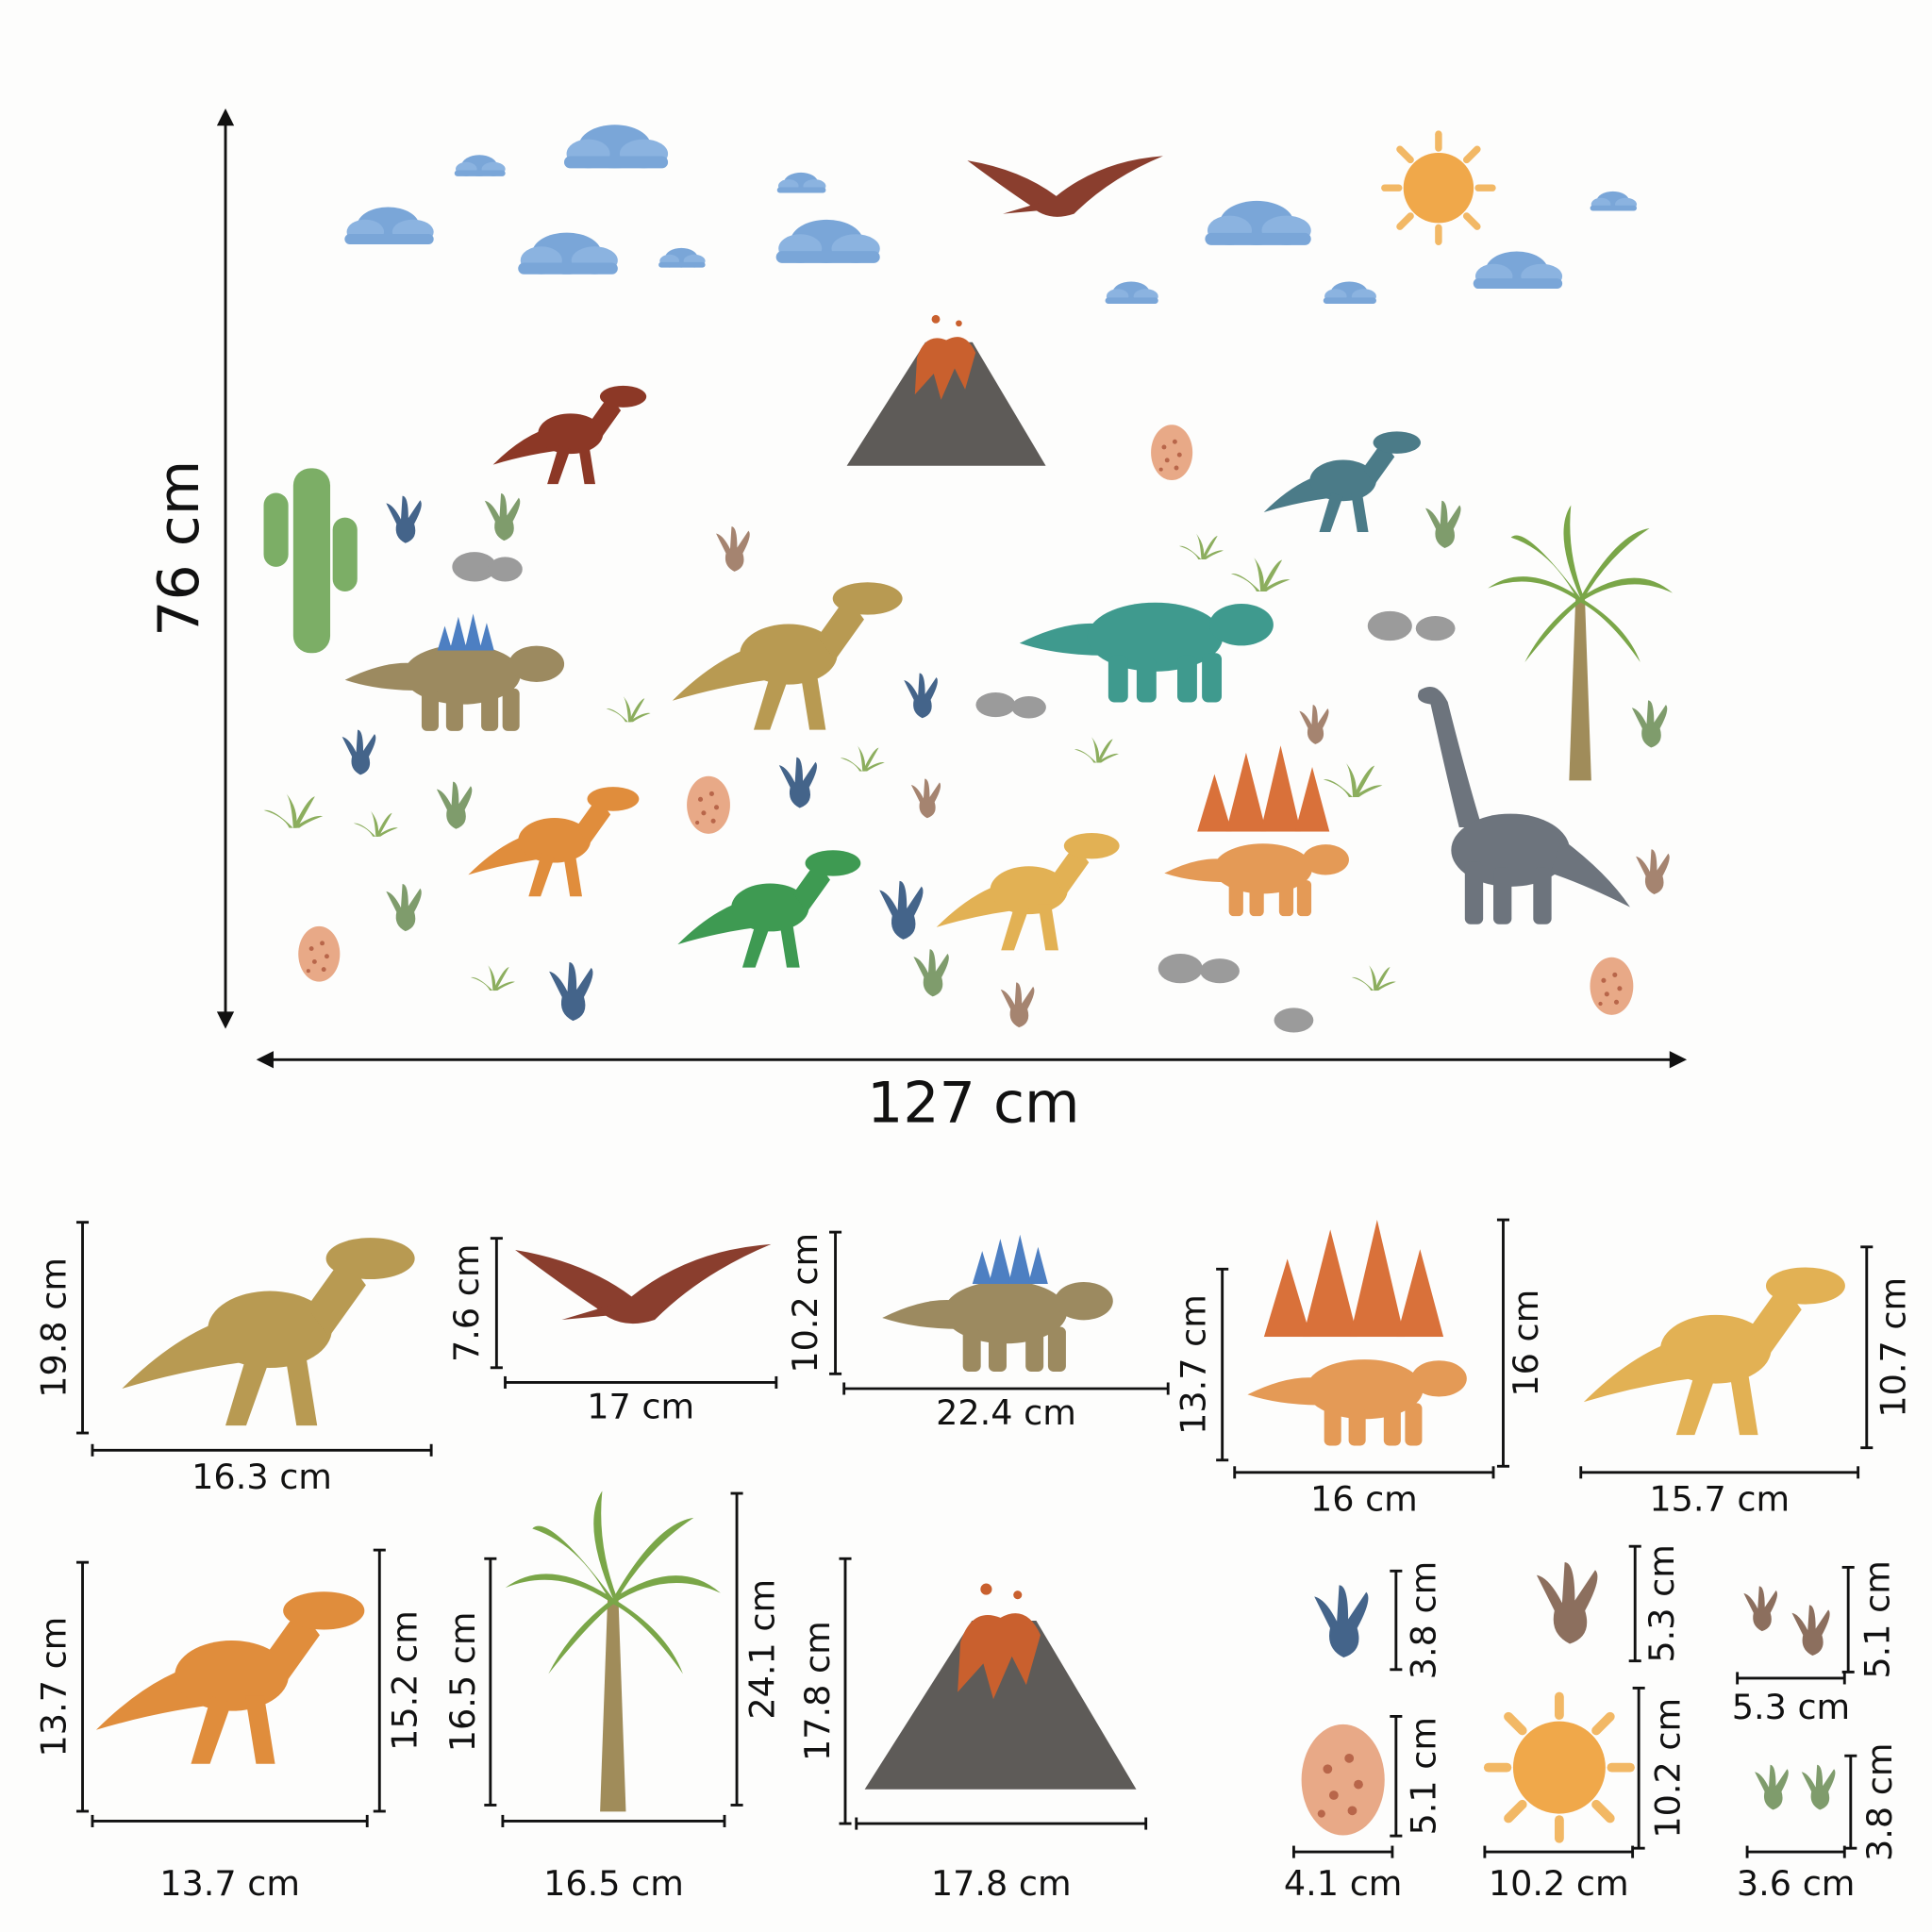 This screenshot has width=1932, height=1932. What do you see at coordinates (262, 1477) in the screenshot?
I see `dimension-label: 16.3 cm` at bounding box center [262, 1477].